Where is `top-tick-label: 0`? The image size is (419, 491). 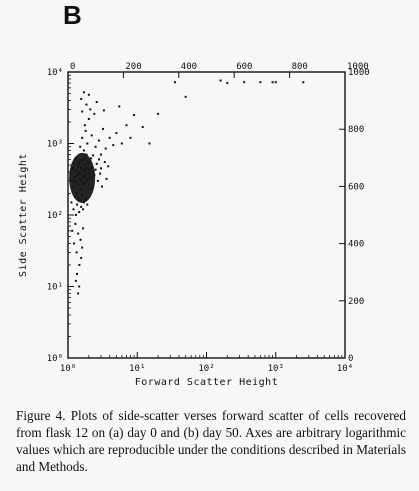 top-tick-label: 0 is located at coordinates (72, 67).